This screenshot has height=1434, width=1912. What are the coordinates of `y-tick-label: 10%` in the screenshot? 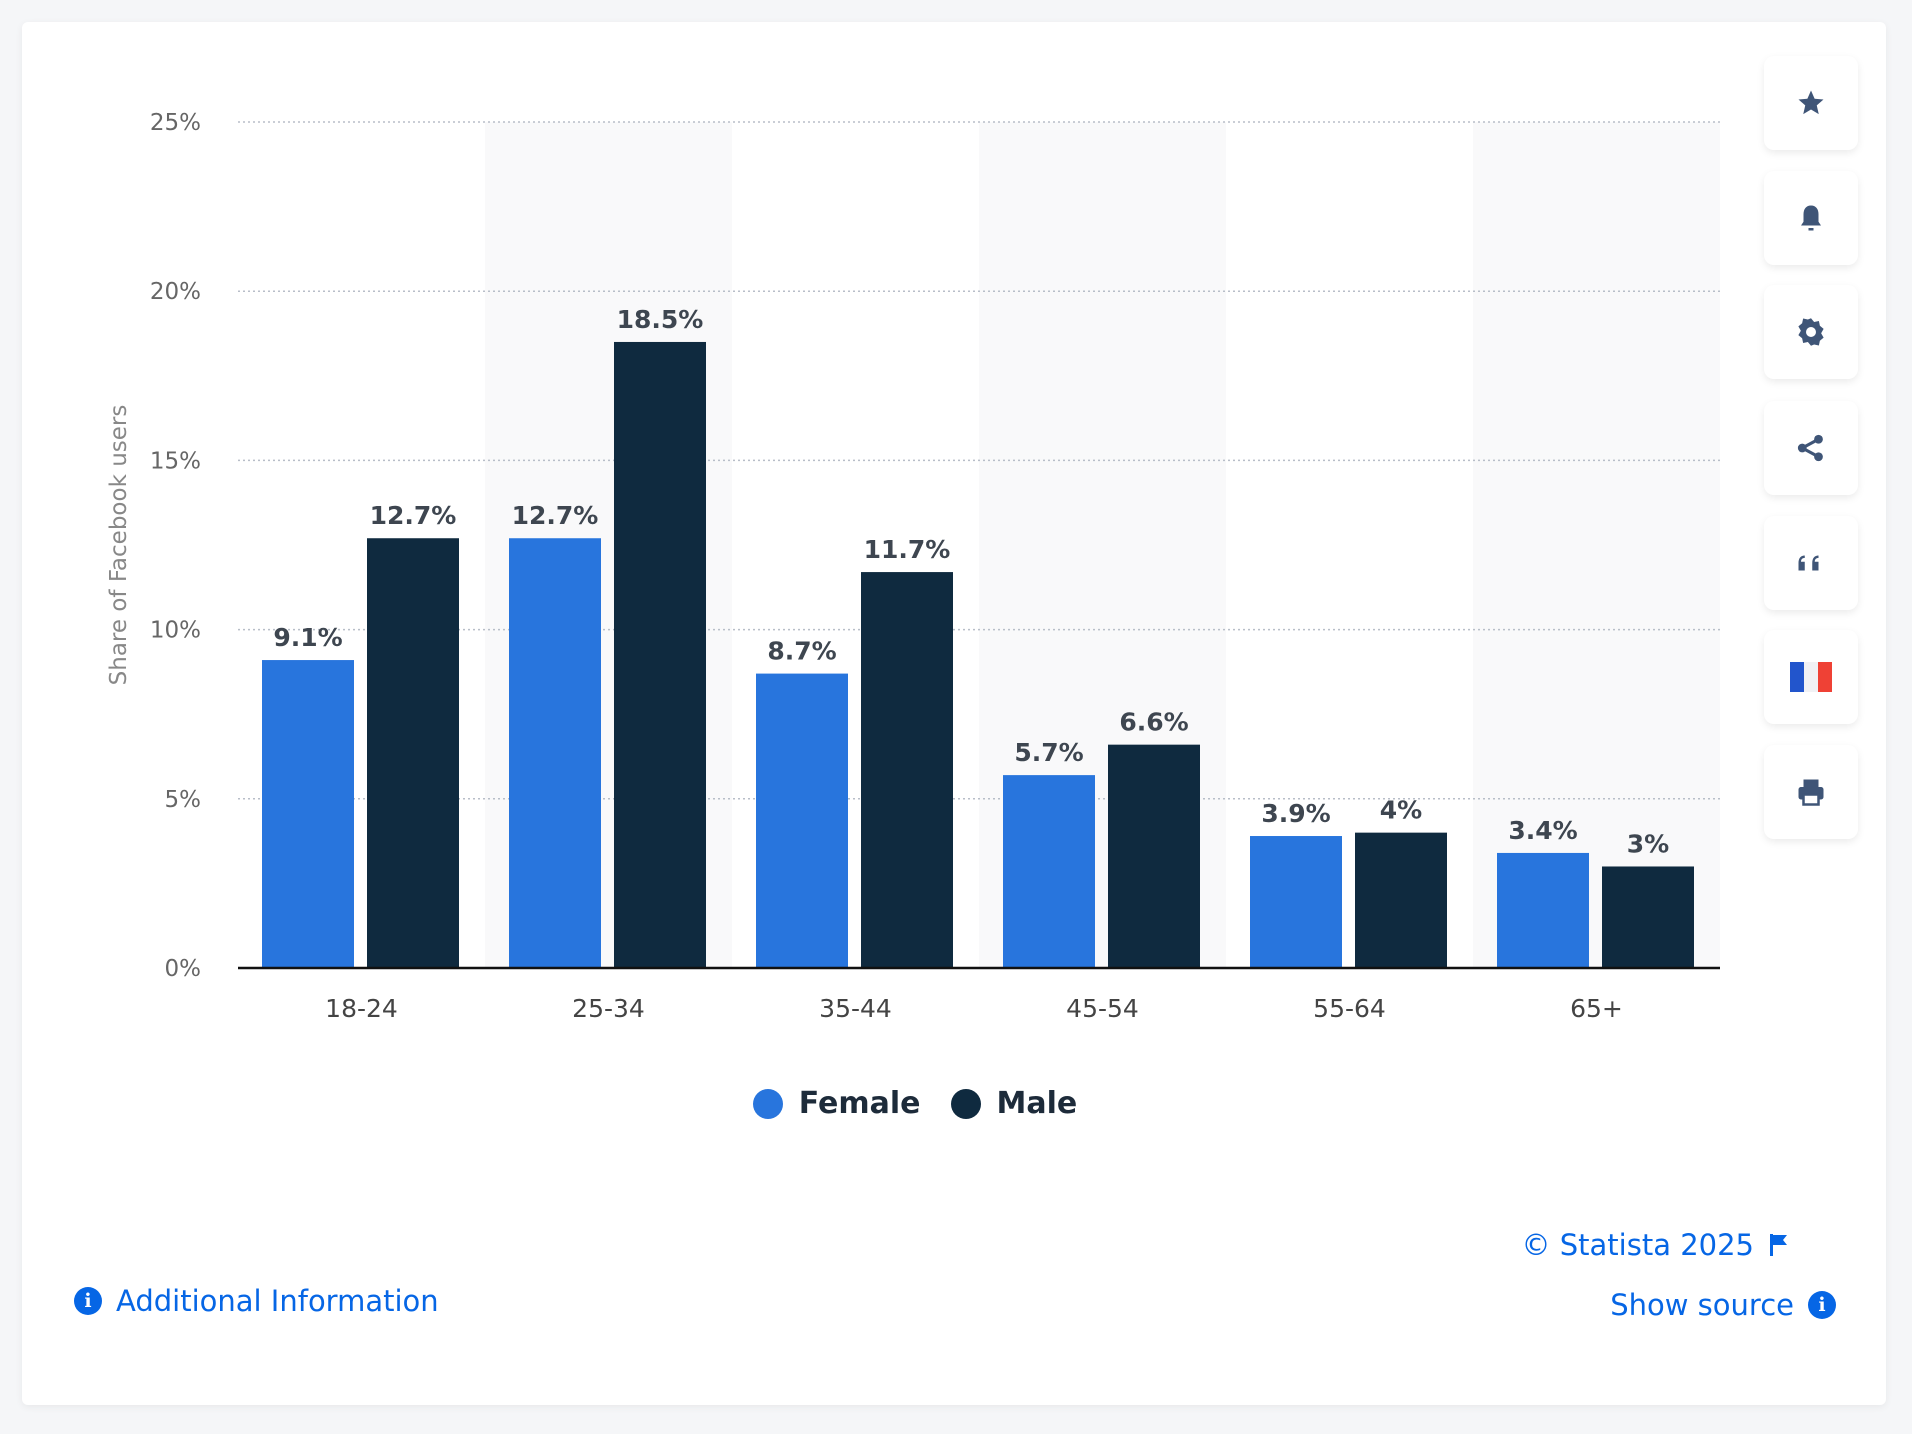 It's located at (175, 631).